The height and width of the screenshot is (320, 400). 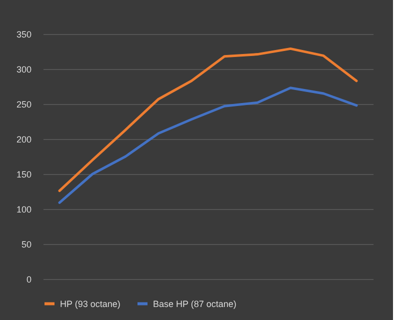 I want to click on y-tick-label: 0, so click(x=29, y=279).